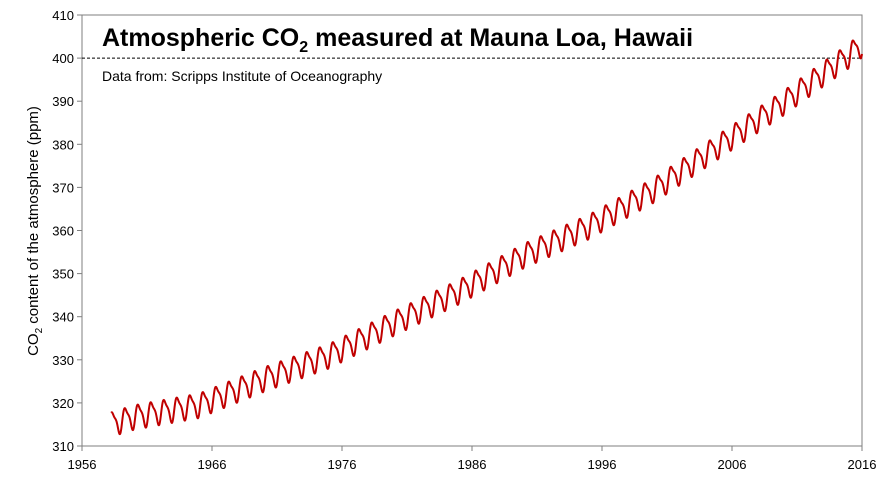  I want to click on y-tick-label: 310, so click(63, 446).